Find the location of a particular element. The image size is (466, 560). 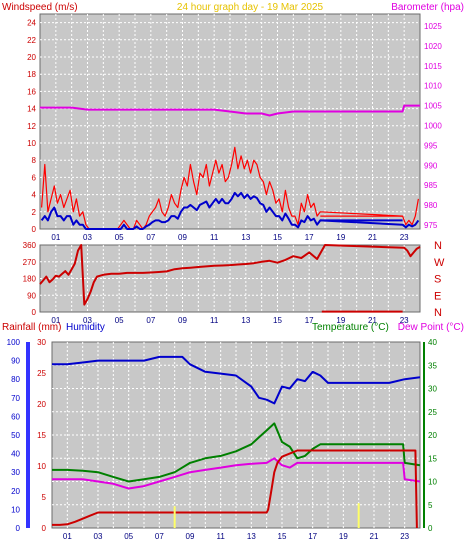

wind-y-tick-label: 0 is located at coordinates (34, 229).